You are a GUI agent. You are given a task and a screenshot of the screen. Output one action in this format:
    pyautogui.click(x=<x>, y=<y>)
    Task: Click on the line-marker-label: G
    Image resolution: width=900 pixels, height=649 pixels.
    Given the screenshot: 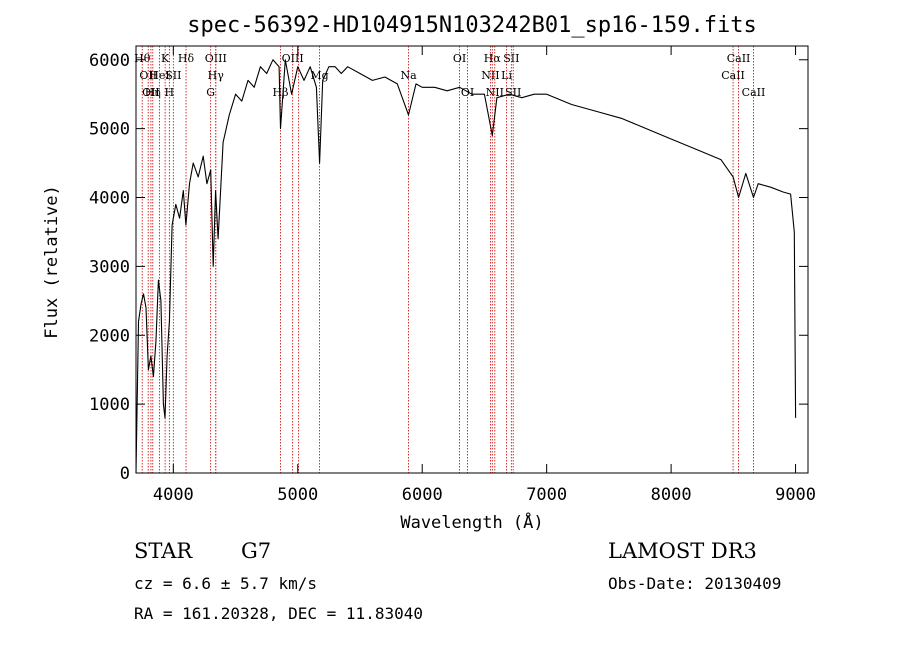 What is the action you would take?
    pyautogui.click(x=210, y=92)
    